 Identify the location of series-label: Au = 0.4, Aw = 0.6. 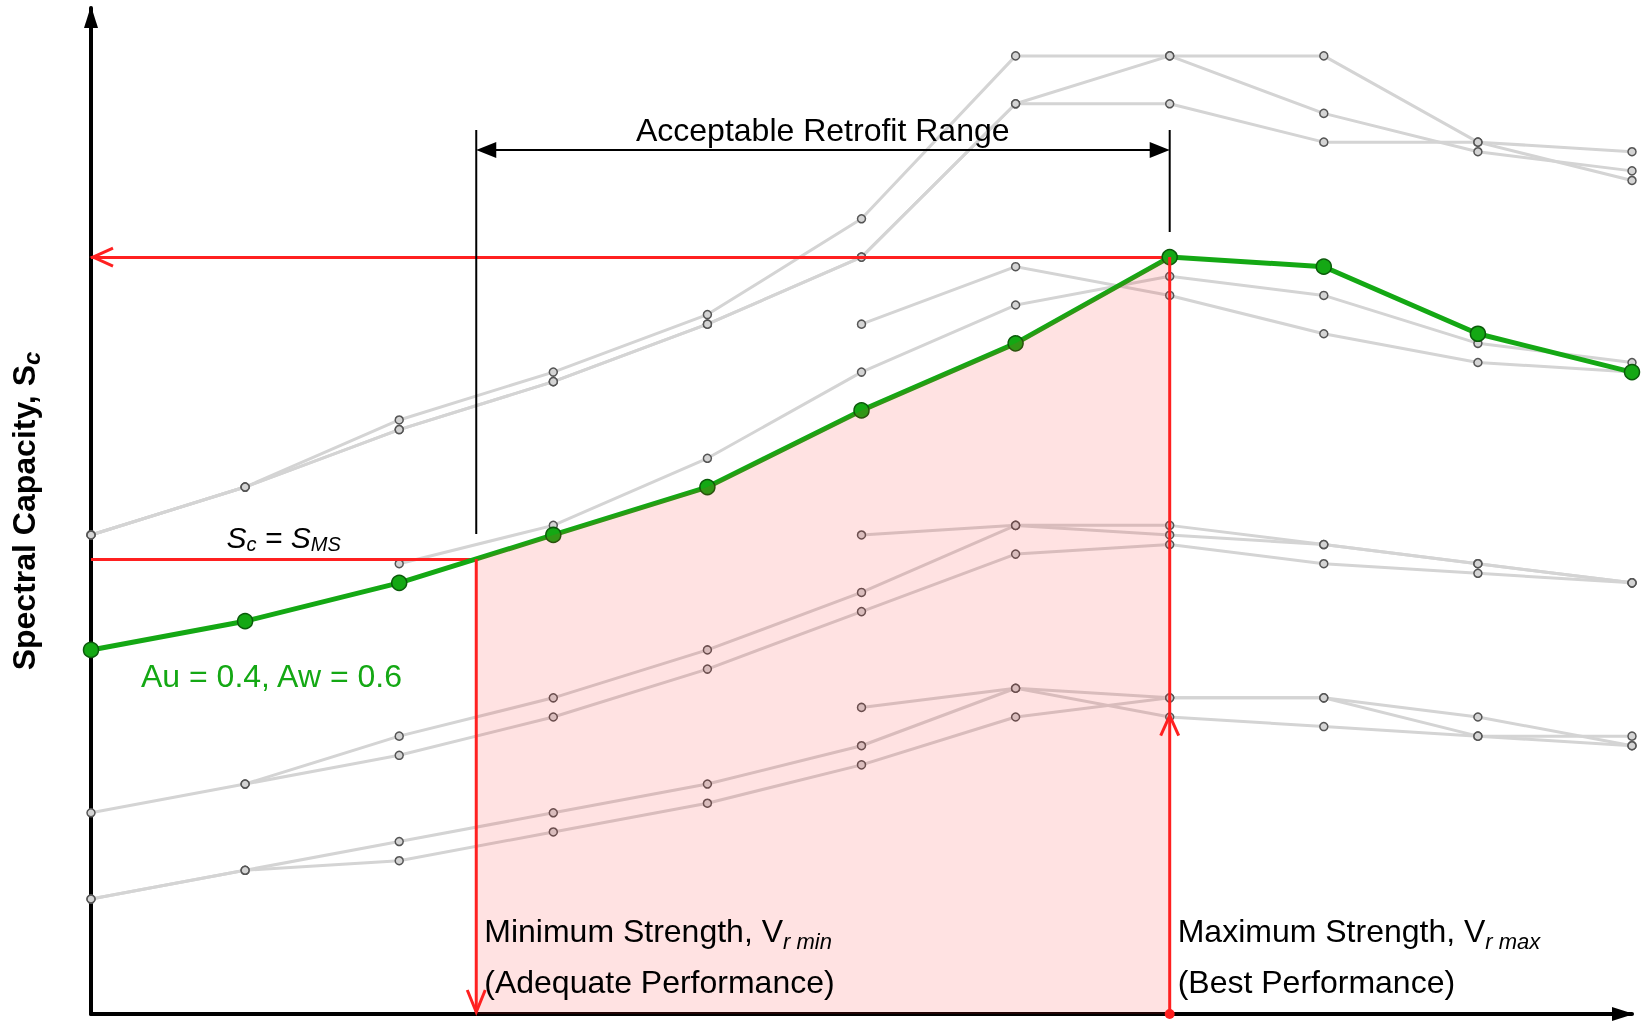
(271, 676).